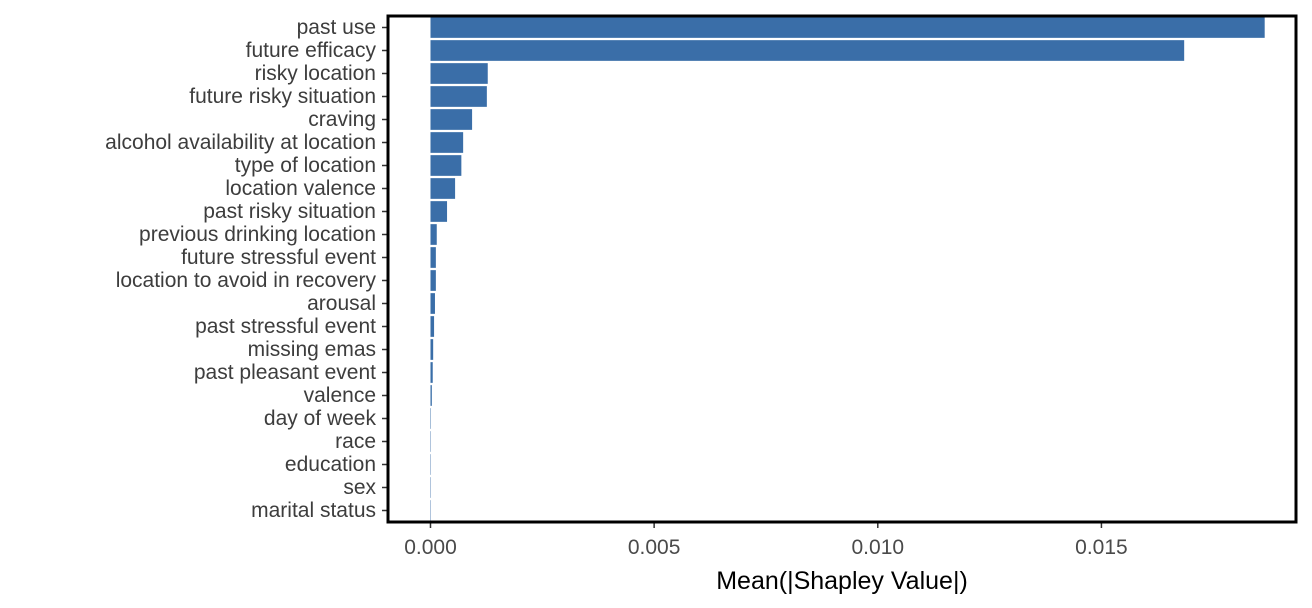 This screenshot has width=1312, height=608. What do you see at coordinates (654, 547) in the screenshot?
I see `x-tick-label: 0.005` at bounding box center [654, 547].